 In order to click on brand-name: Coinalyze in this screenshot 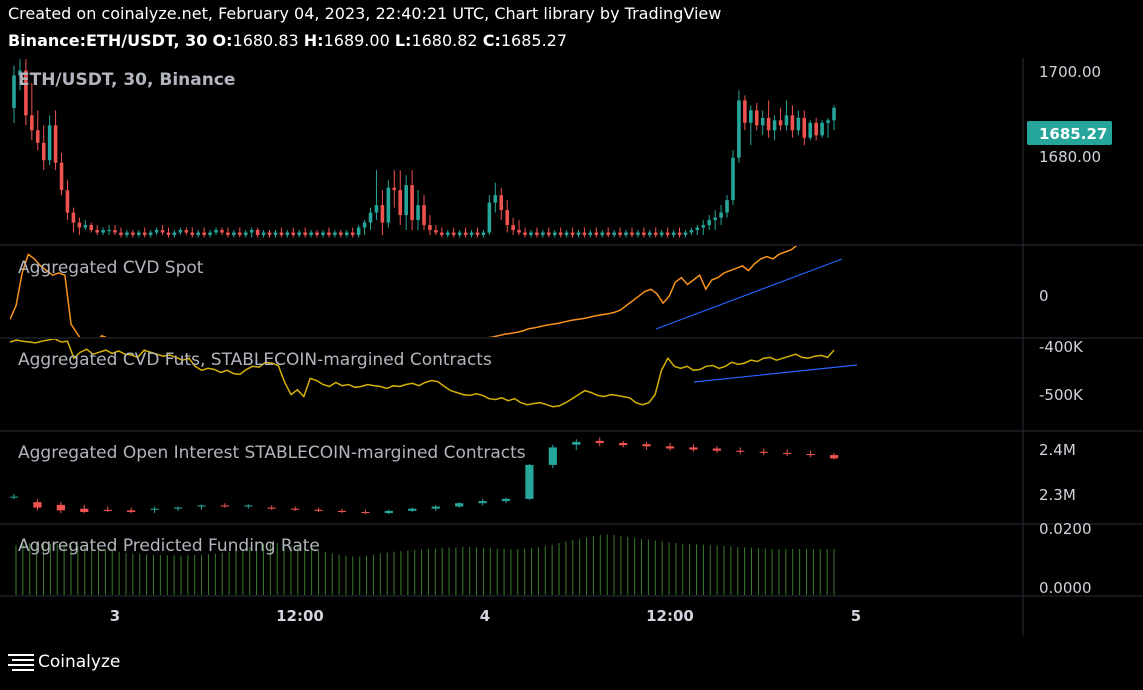, I will do `click(79, 662)`.